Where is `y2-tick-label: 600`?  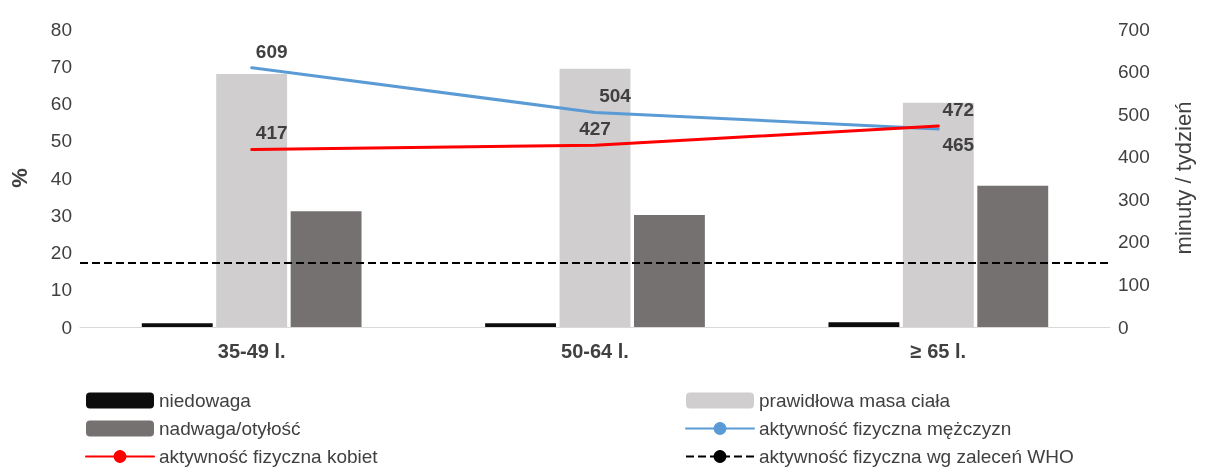 y2-tick-label: 600 is located at coordinates (1134, 72).